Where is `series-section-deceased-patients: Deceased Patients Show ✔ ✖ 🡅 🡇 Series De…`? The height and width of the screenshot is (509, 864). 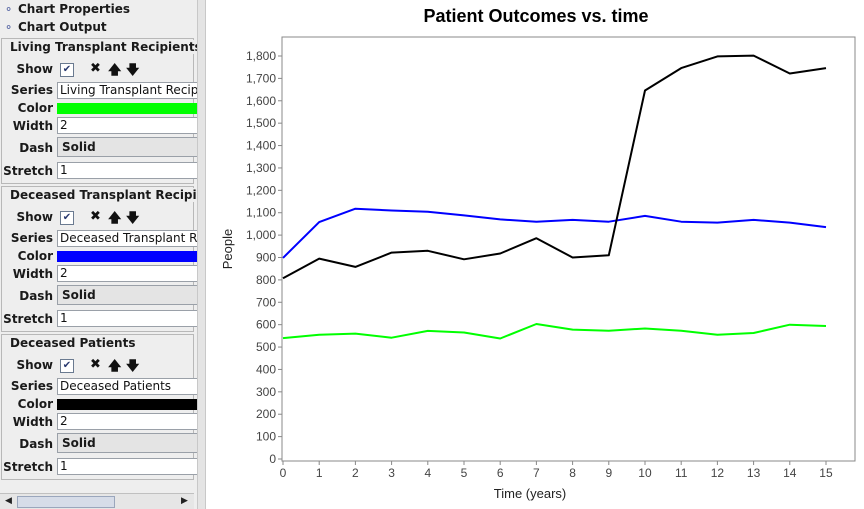 series-section-deceased-patients: Deceased Patients Show ✔ ✖ 🡅 🡇 Series De… is located at coordinates (99, 407).